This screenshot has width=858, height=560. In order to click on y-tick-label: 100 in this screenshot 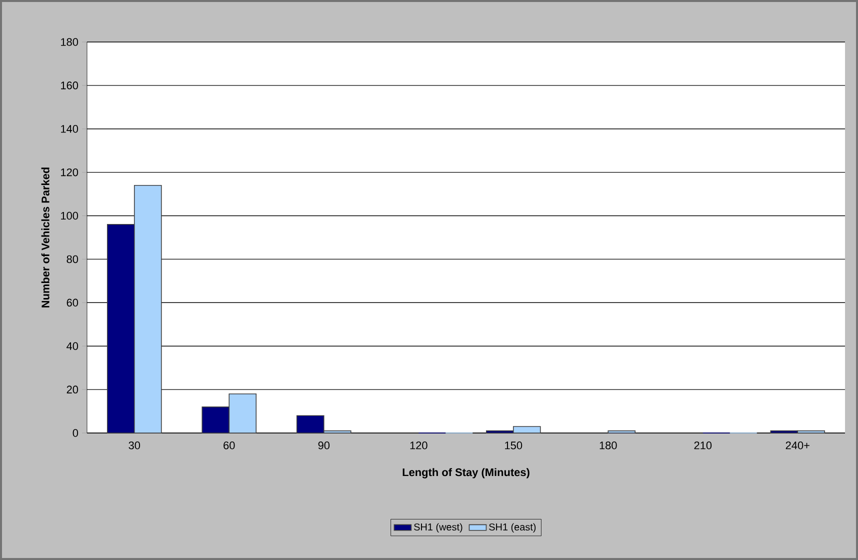, I will do `click(69, 216)`.